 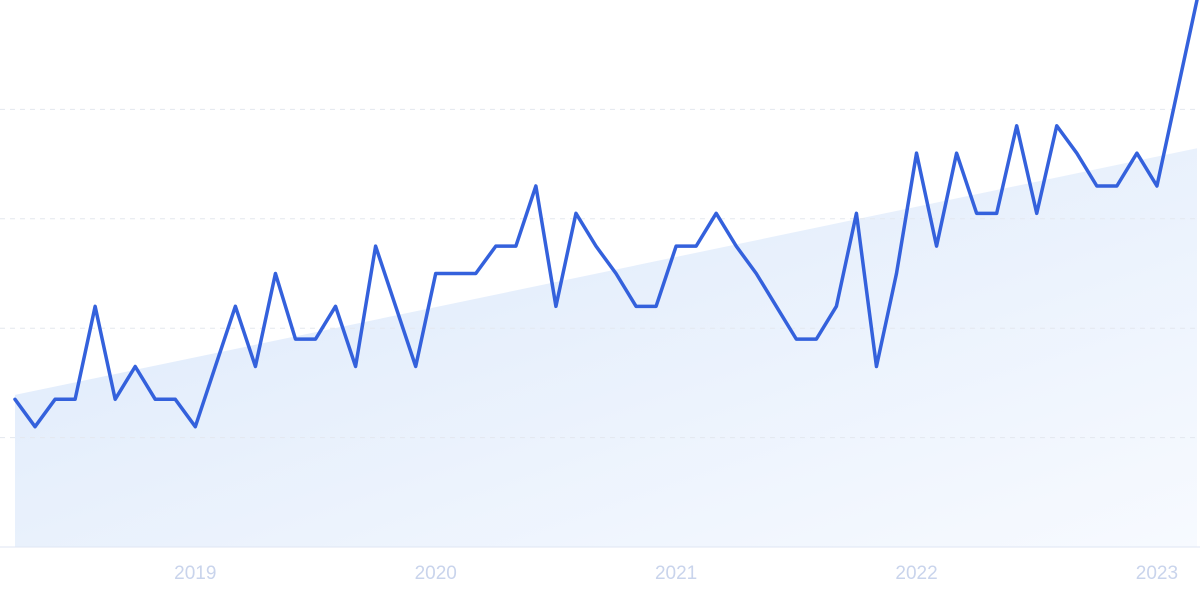 What do you see at coordinates (916, 573) in the screenshot?
I see `x-tick-label: 2022` at bounding box center [916, 573].